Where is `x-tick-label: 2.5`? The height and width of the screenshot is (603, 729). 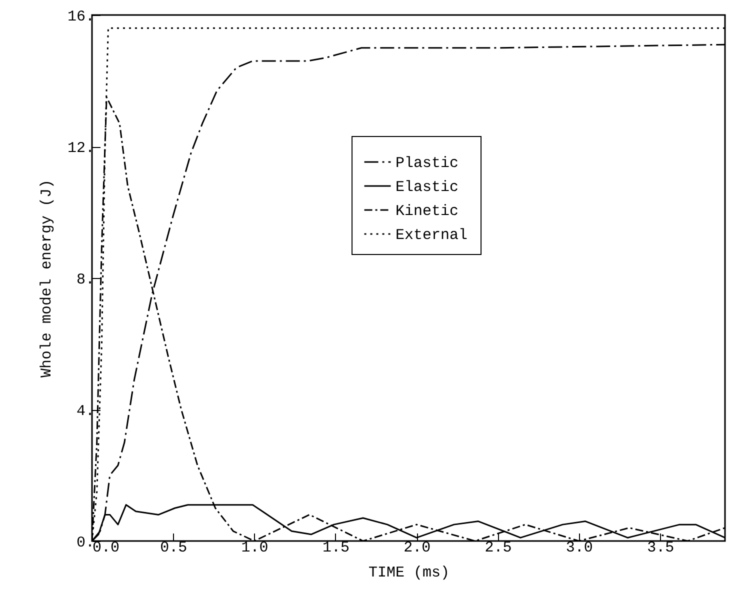 x-tick-label: 2.5 is located at coordinates (498, 548).